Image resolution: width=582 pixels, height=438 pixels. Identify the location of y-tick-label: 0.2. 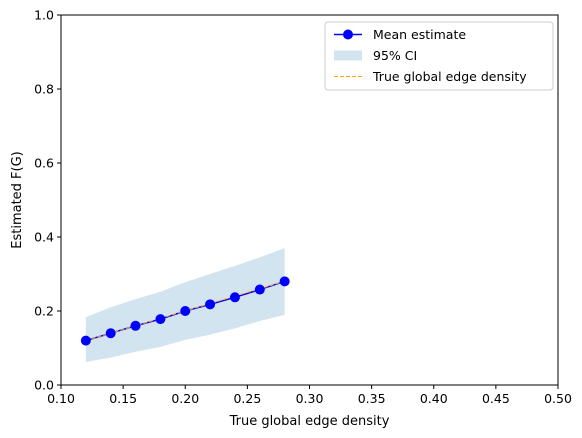
(44, 311).